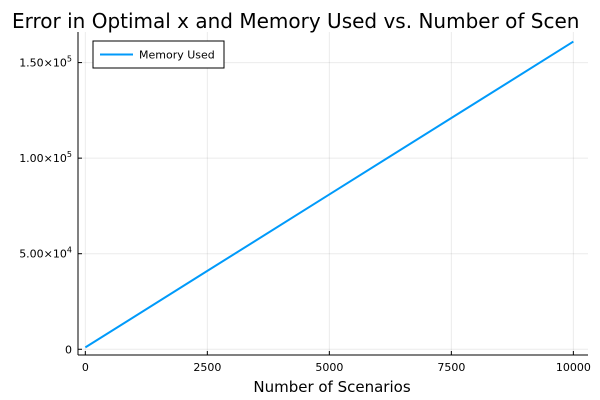 This screenshot has height=400, width=600. What do you see at coordinates (43, 158) in the screenshot?
I see `y-tick-base: 1.00×10` at bounding box center [43, 158].